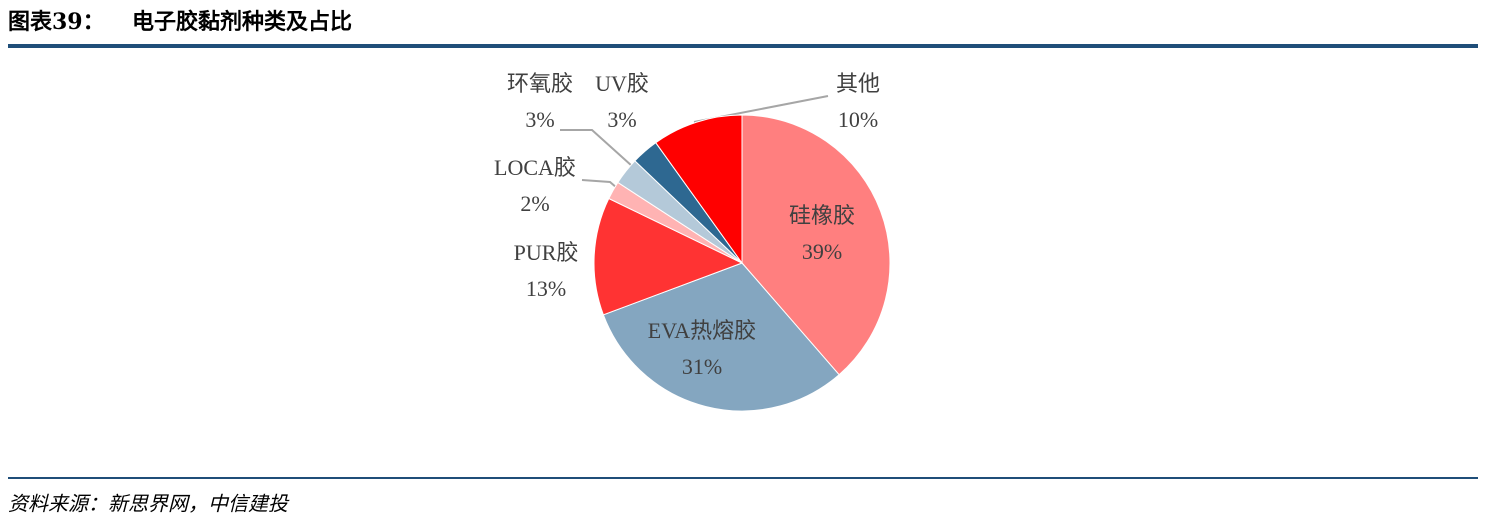  I want to click on source-note: 资料来源：新思界网，中信建投, so click(149, 504).